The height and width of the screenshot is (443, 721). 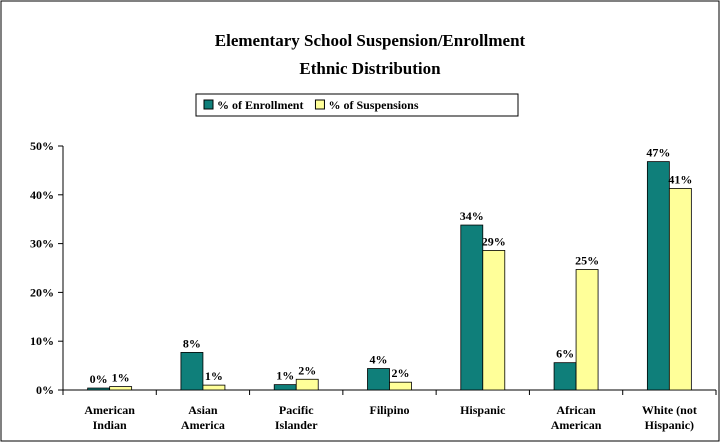 I want to click on y-tick-label: 10%, so click(x=42, y=341).